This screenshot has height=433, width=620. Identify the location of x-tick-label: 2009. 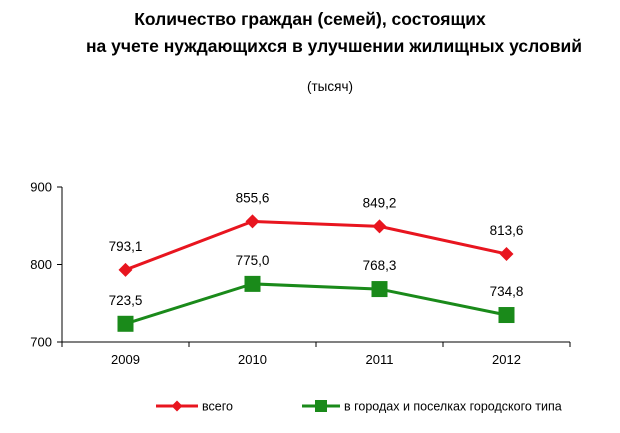
(125, 359).